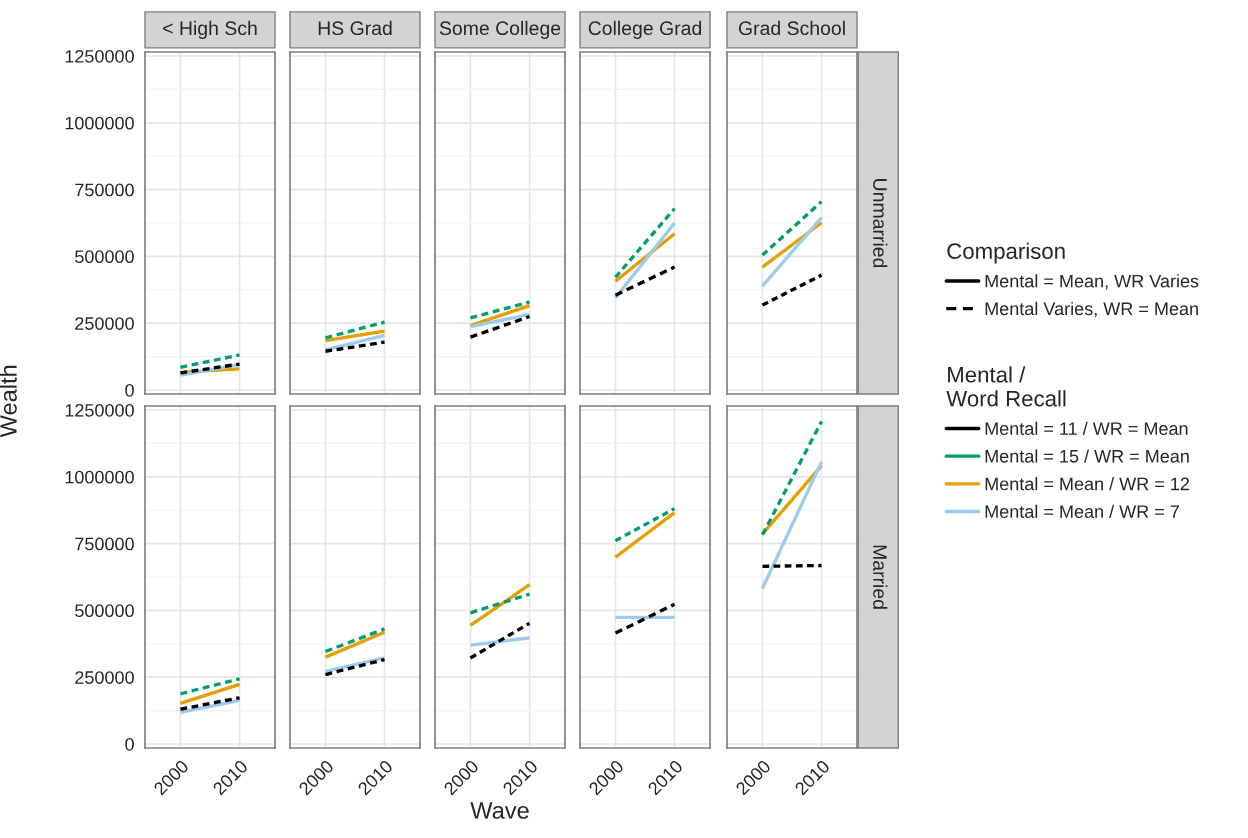 Image resolution: width=1248 pixels, height=838 pixels. Describe the element at coordinates (1092, 282) in the screenshot. I see `text: Mental = Mean, WR Varies` at that location.